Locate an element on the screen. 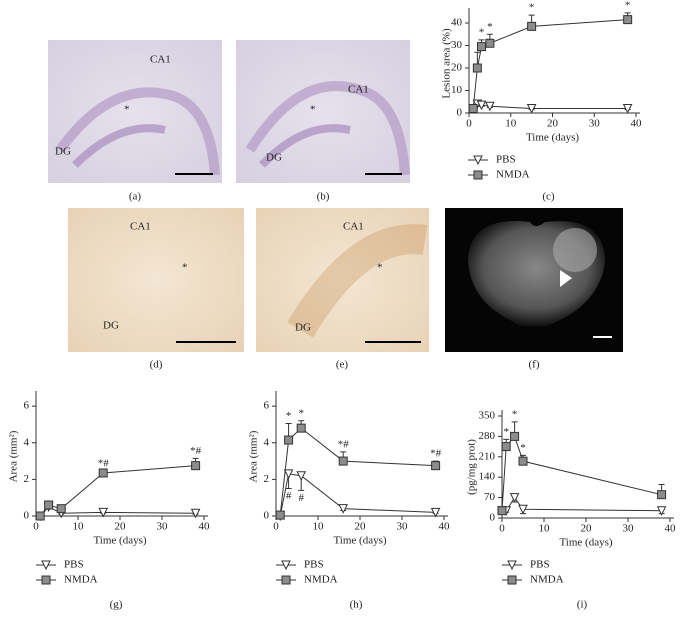  y-axis-label: (pg/mg prot) is located at coordinates (472, 467).